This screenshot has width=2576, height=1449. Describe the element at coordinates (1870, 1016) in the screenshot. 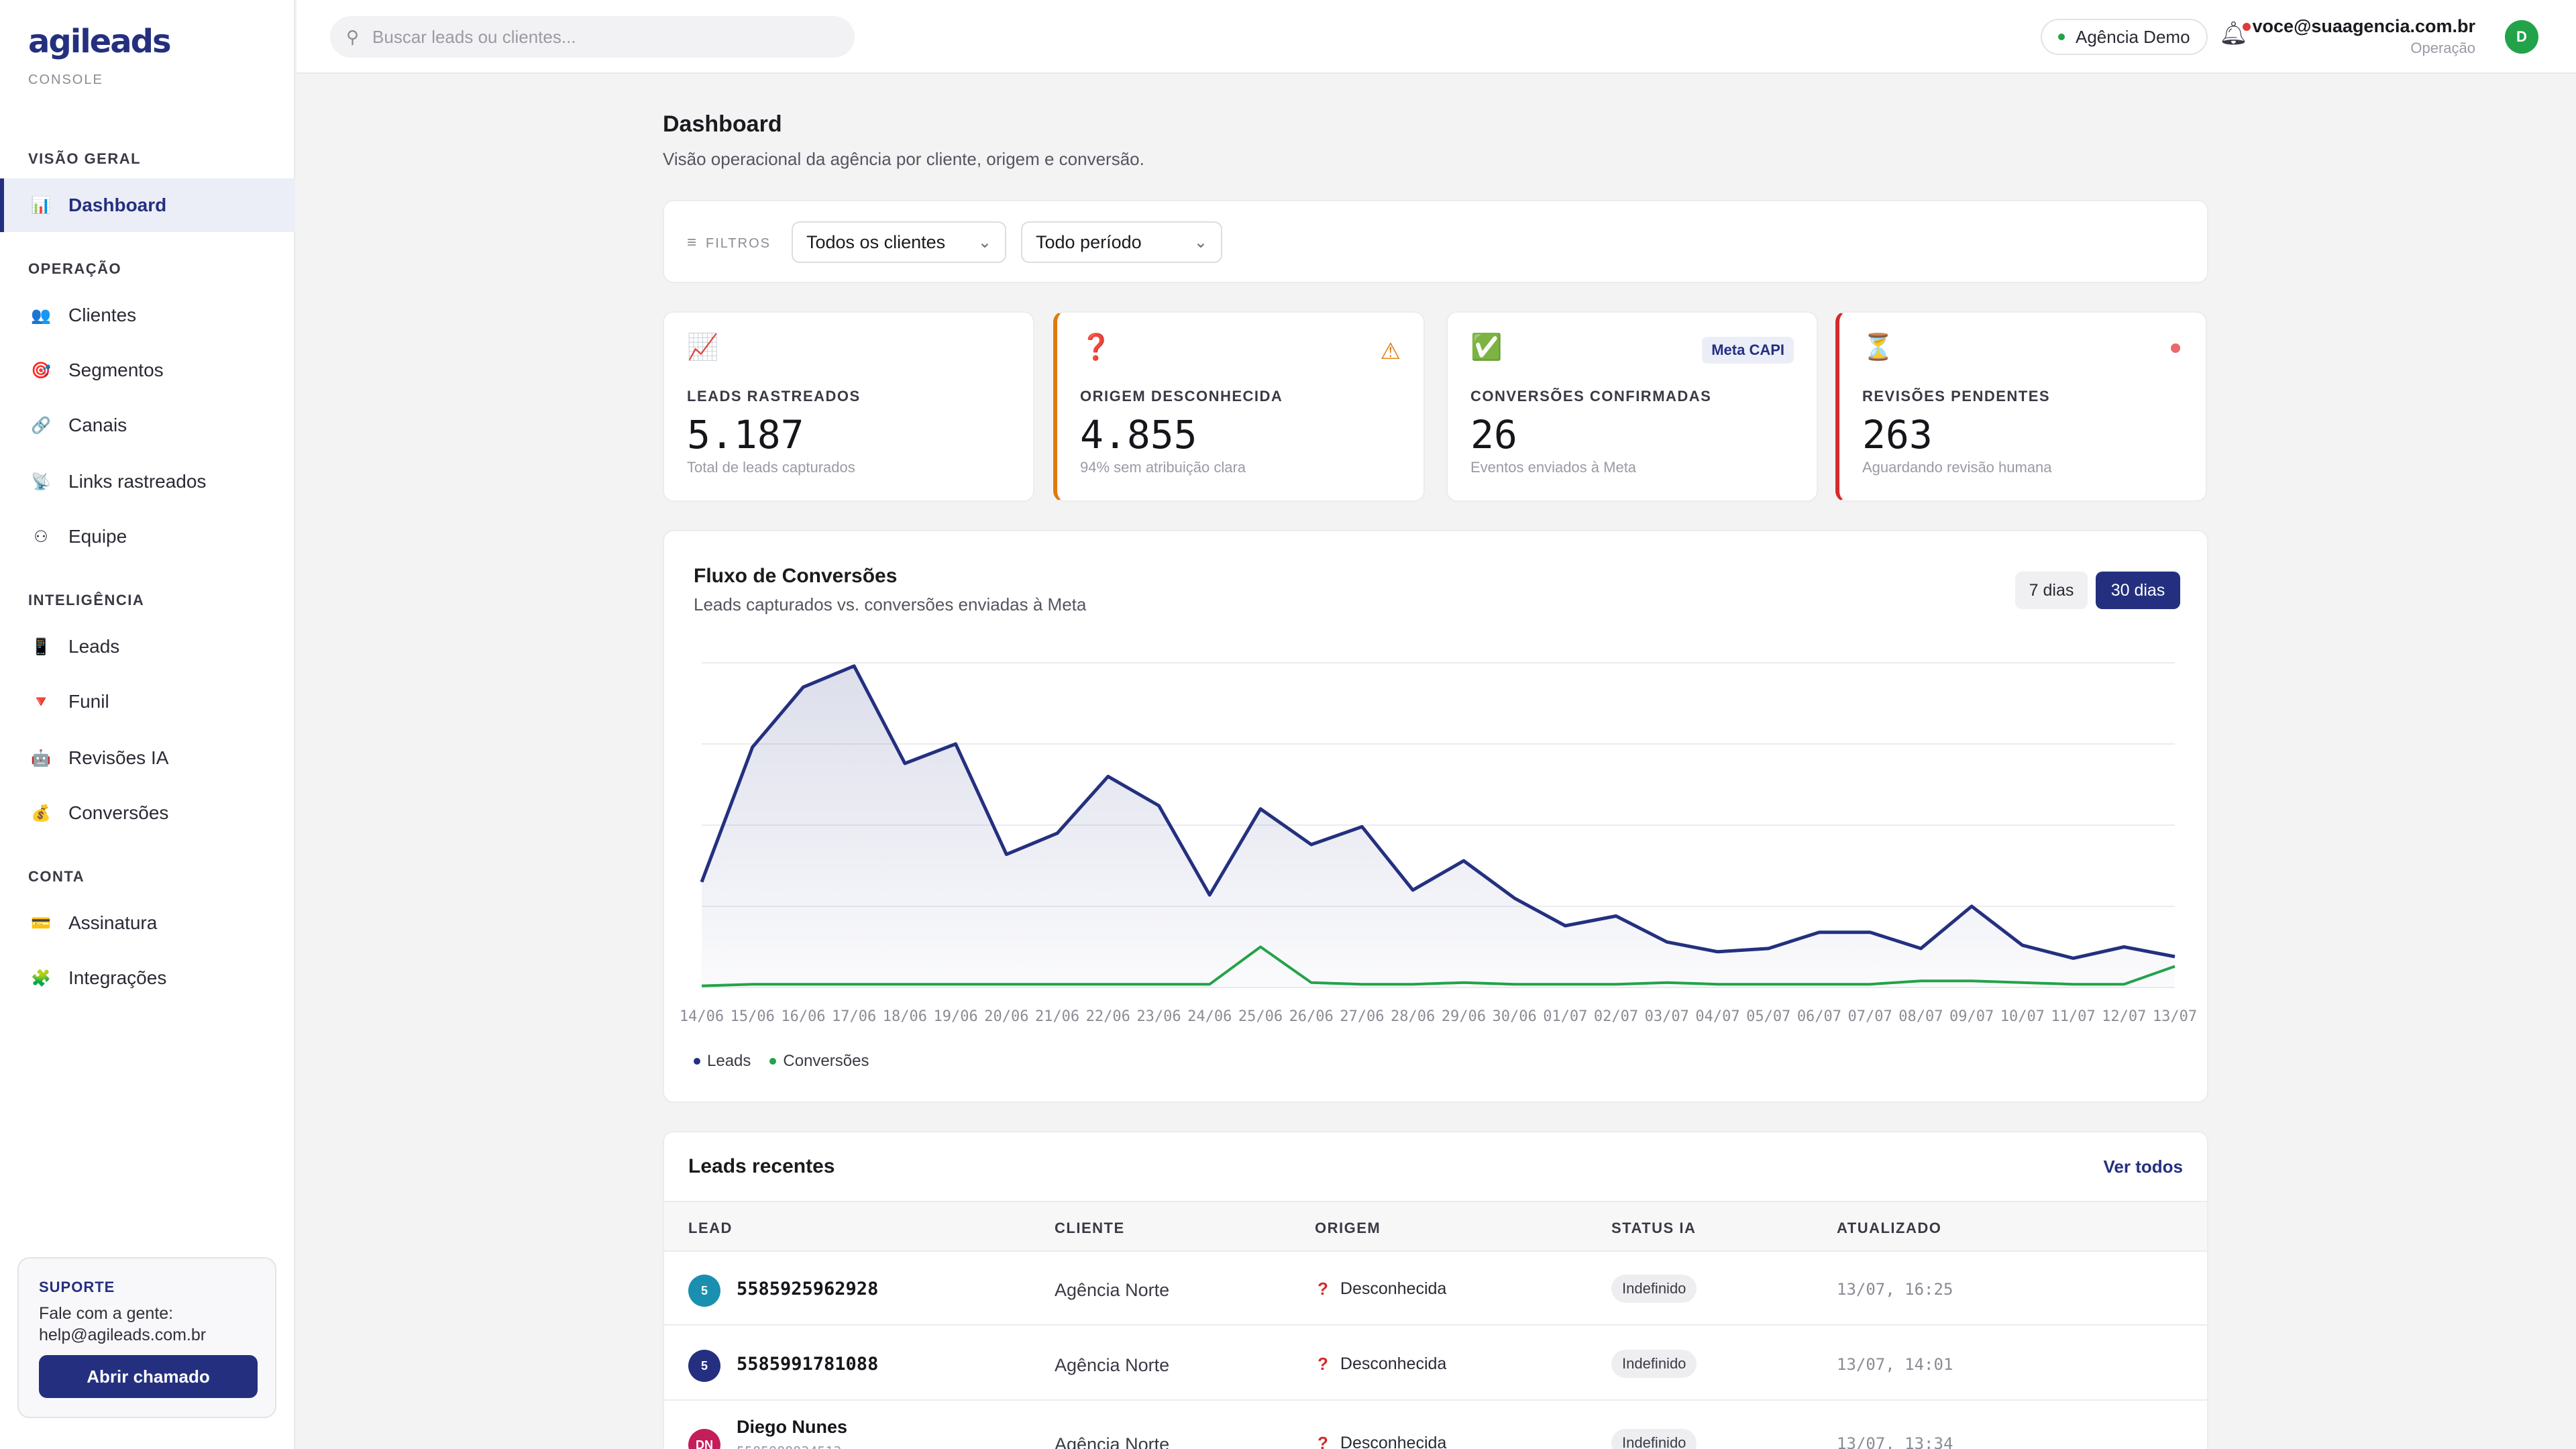

I see `x-tick-label: 07/07` at that location.